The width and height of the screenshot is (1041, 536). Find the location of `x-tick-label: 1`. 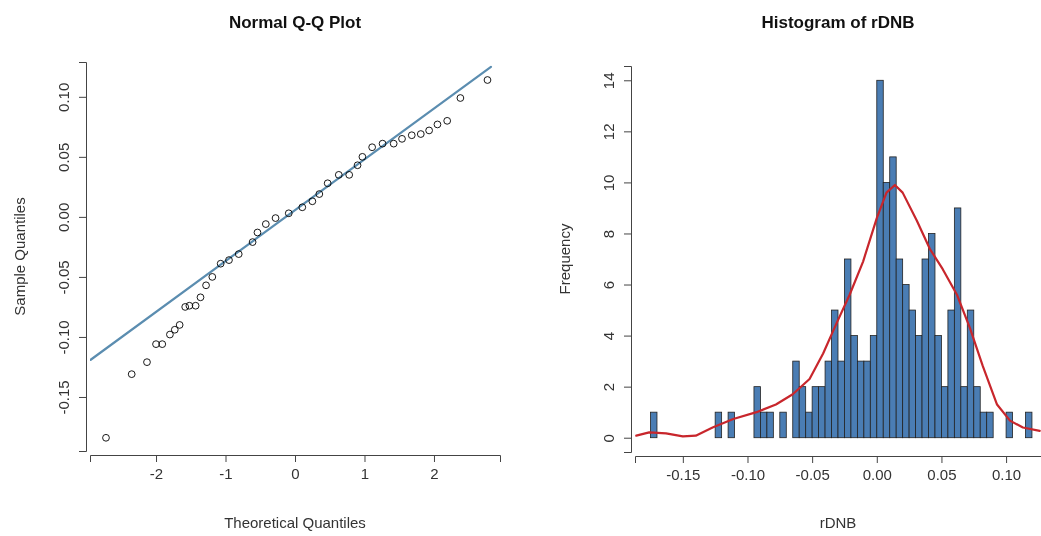

x-tick-label: 1 is located at coordinates (365, 473).